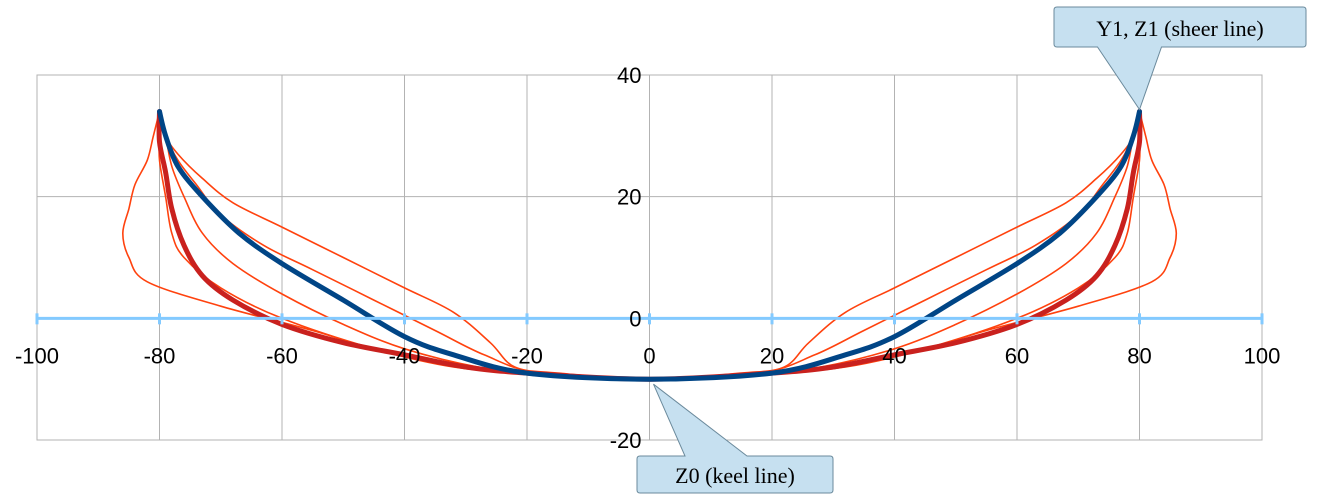 The height and width of the screenshot is (495, 1318). I want to click on x-tick-label: -80, so click(160, 355).